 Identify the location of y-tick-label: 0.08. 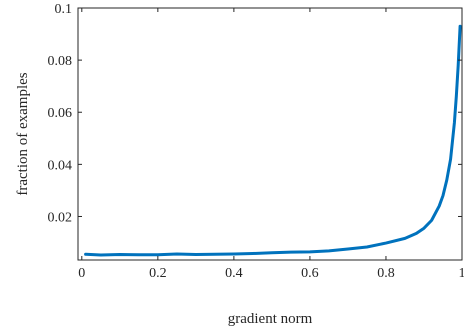
(60, 61).